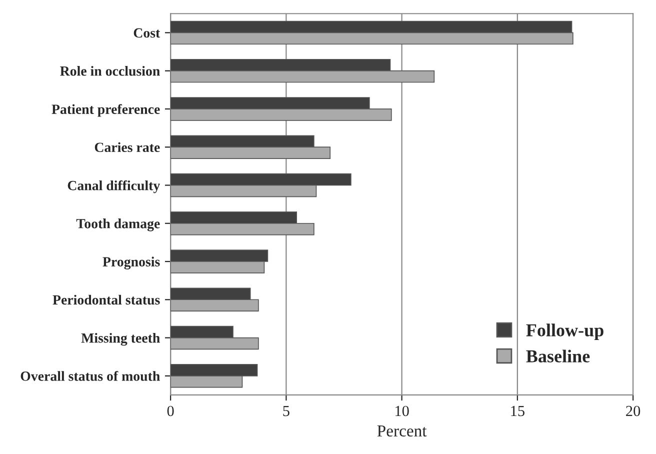  Describe the element at coordinates (558, 356) in the screenshot. I see `legend-label: Baseline` at that location.